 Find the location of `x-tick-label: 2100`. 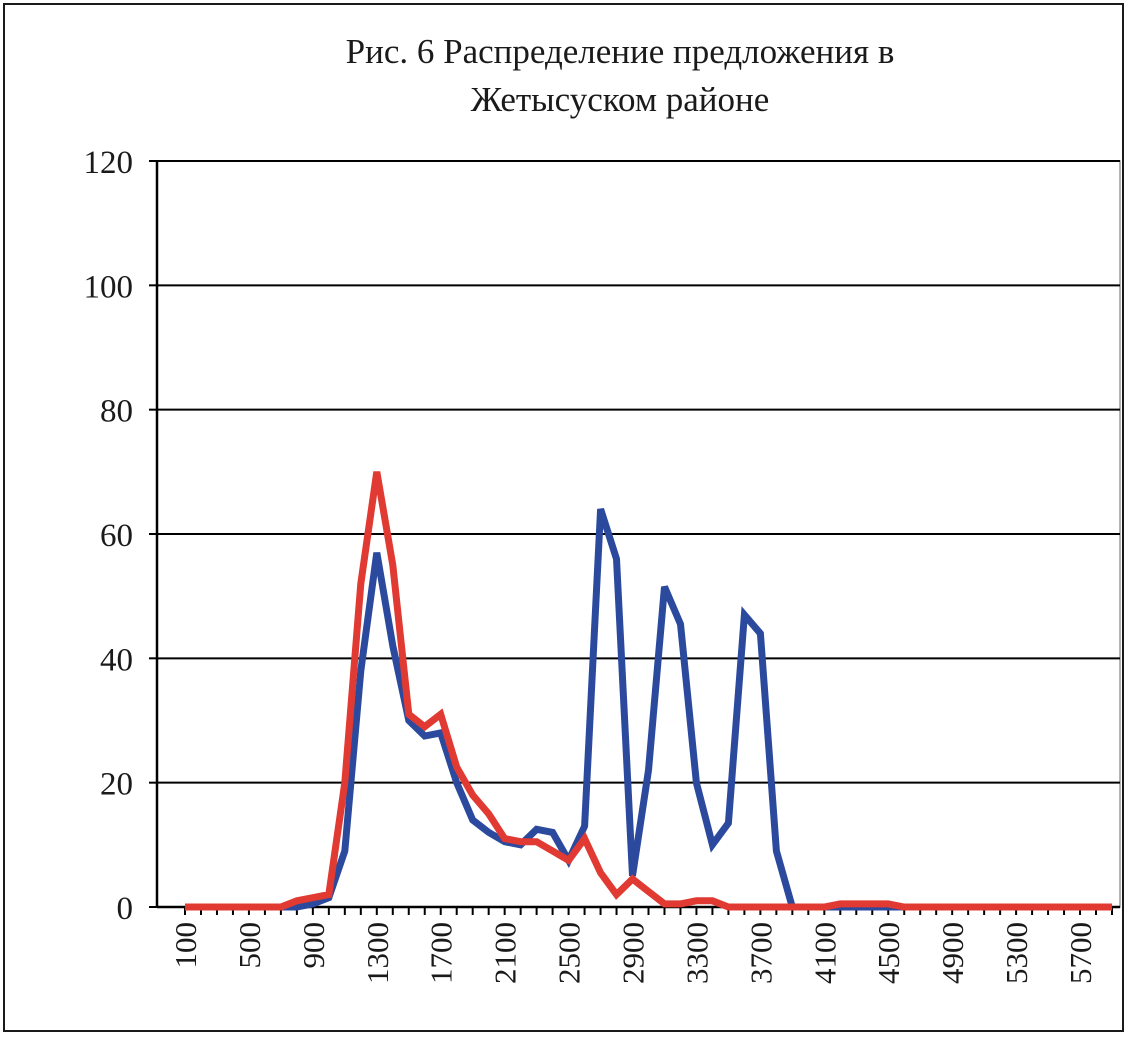

x-tick-label: 2100 is located at coordinates (505, 953).